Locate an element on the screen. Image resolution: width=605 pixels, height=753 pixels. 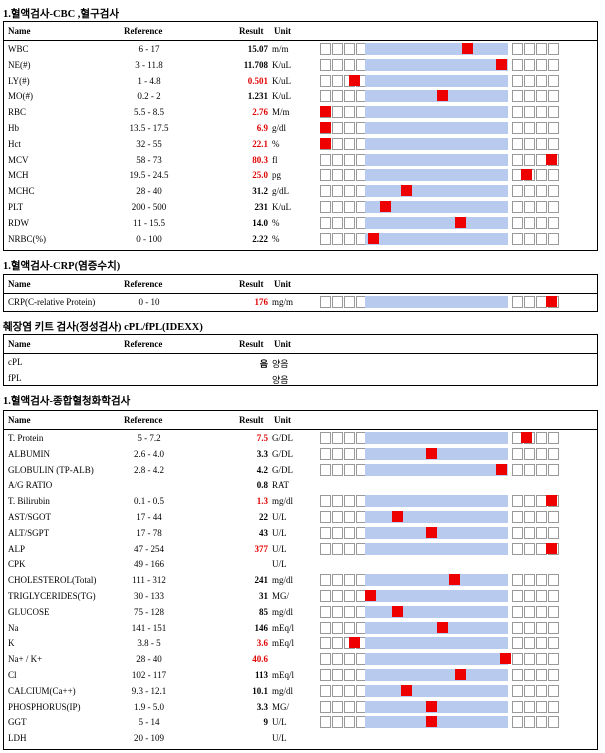
table-row: K 3.8 - 5 3.6 mEq/l is located at coordinates (300, 643).